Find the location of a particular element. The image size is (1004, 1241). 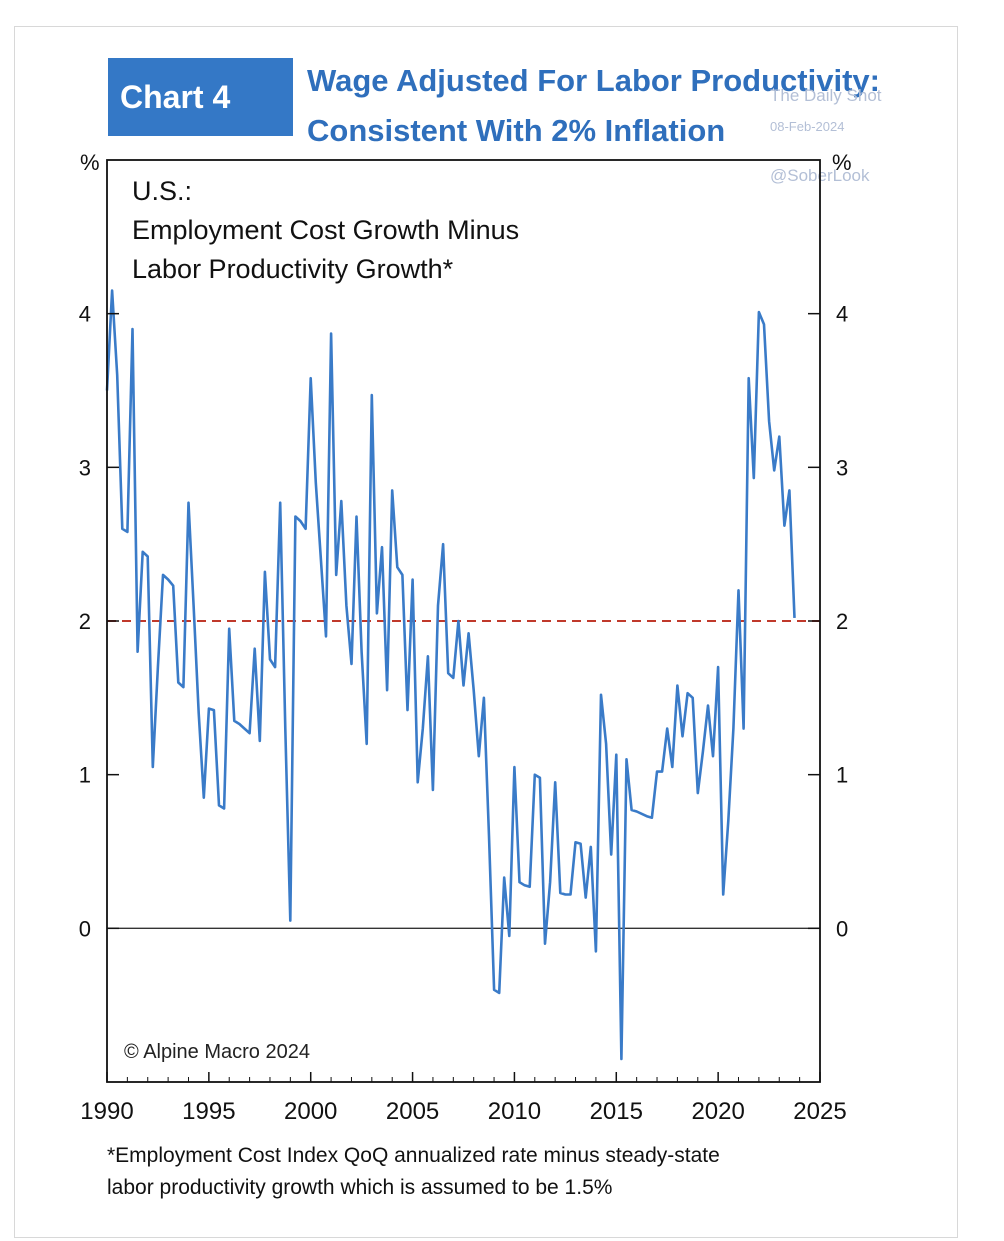

y-tick-label-left-4: 4 is located at coordinates (85, 314).